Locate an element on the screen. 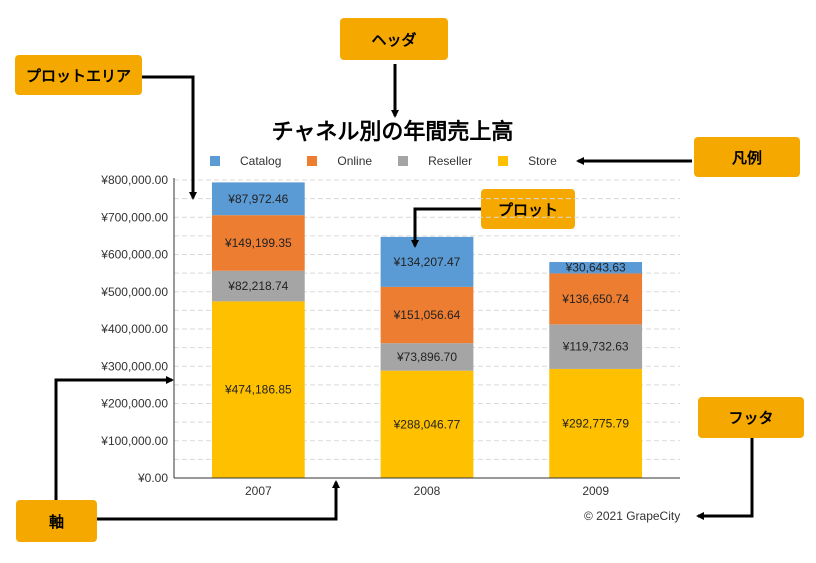 The image size is (816, 563). legend-item-catalog: Catalog is located at coordinates (245, 161).